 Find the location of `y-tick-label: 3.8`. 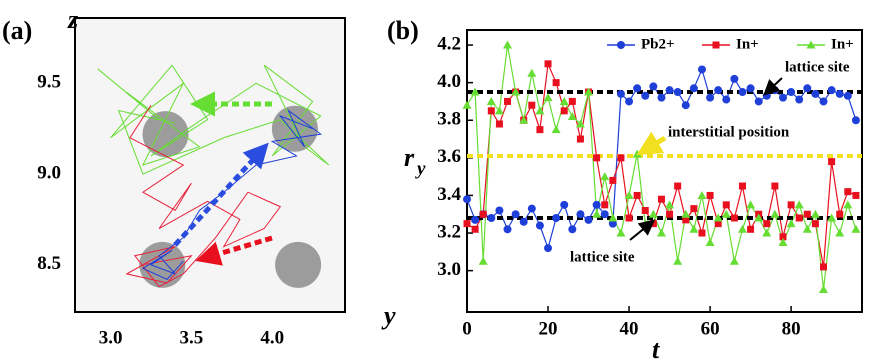

y-tick-label: 3.8 is located at coordinates (449, 119).